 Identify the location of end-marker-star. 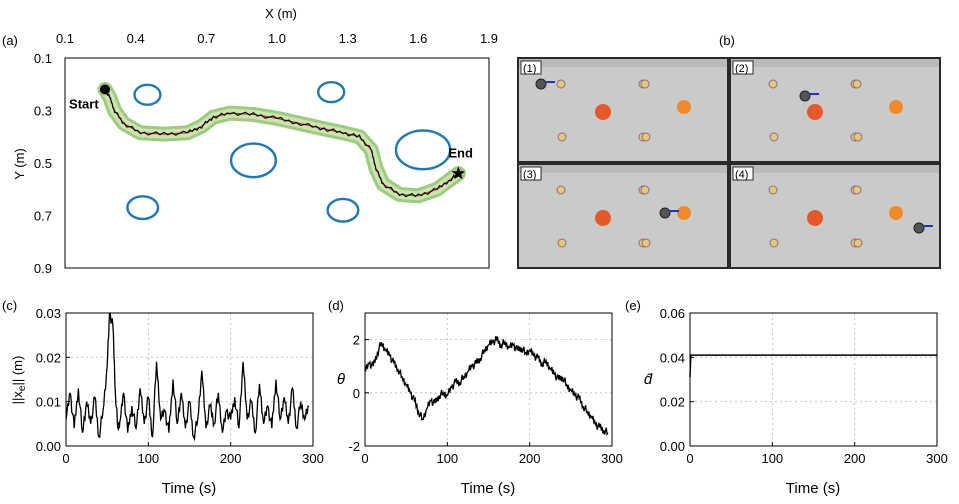
(458, 173).